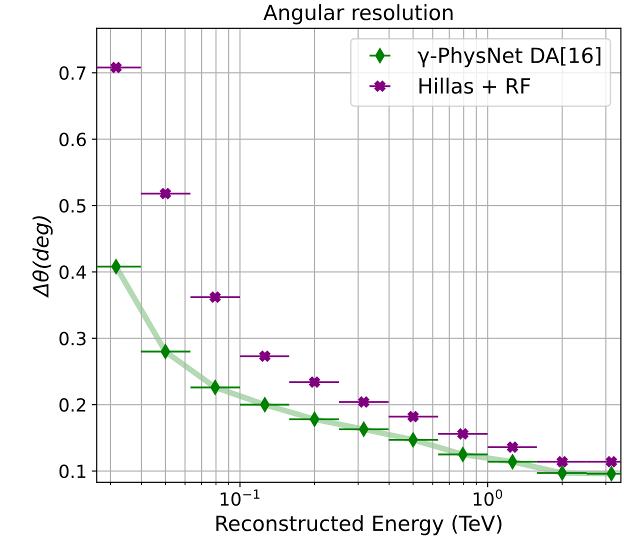 The image size is (624, 545). I want to click on legend-label: γ-PhysNet DA[16], so click(509, 57).